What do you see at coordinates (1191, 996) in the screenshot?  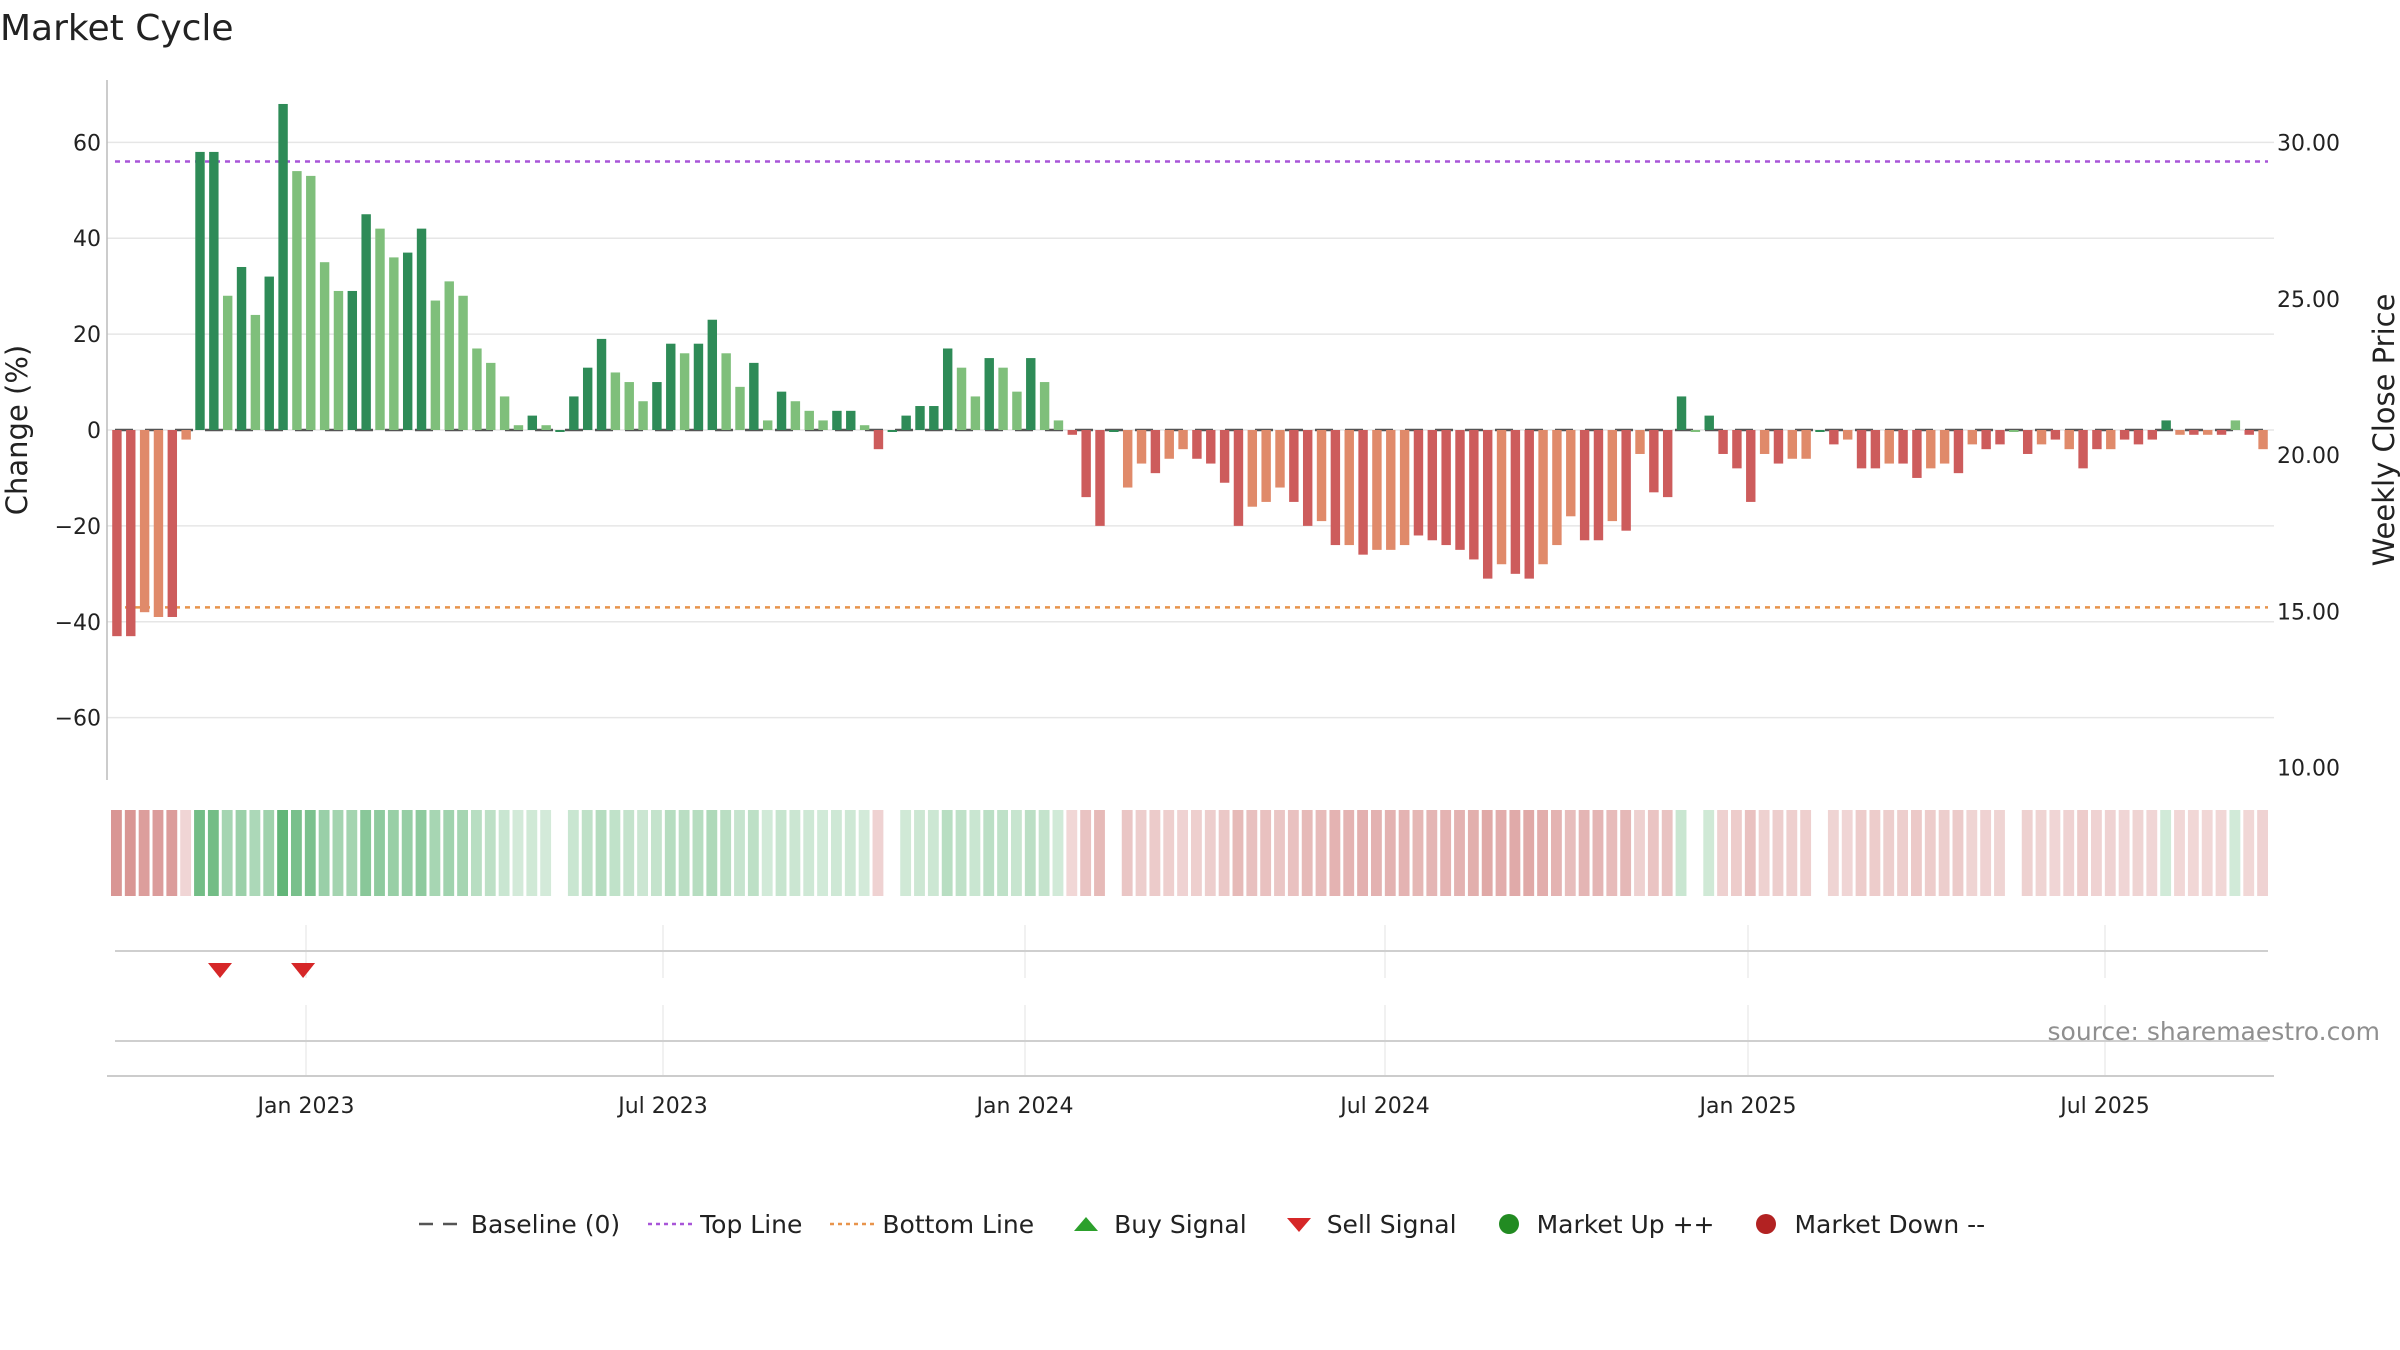 I see `signal-panel` at bounding box center [1191, 996].